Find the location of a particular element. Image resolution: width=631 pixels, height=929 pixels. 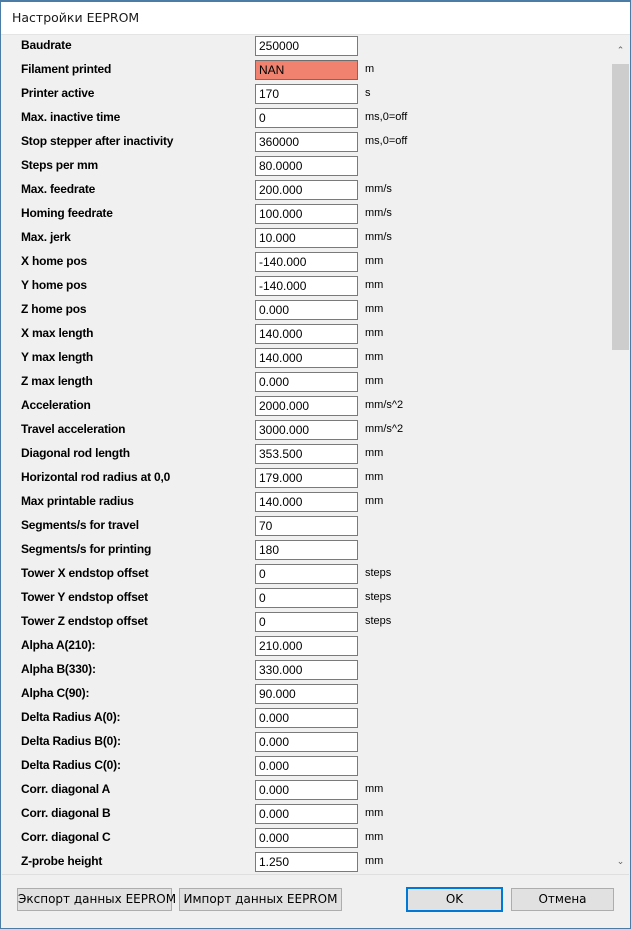

setting-value-input: 330.000 is located at coordinates (306, 670).